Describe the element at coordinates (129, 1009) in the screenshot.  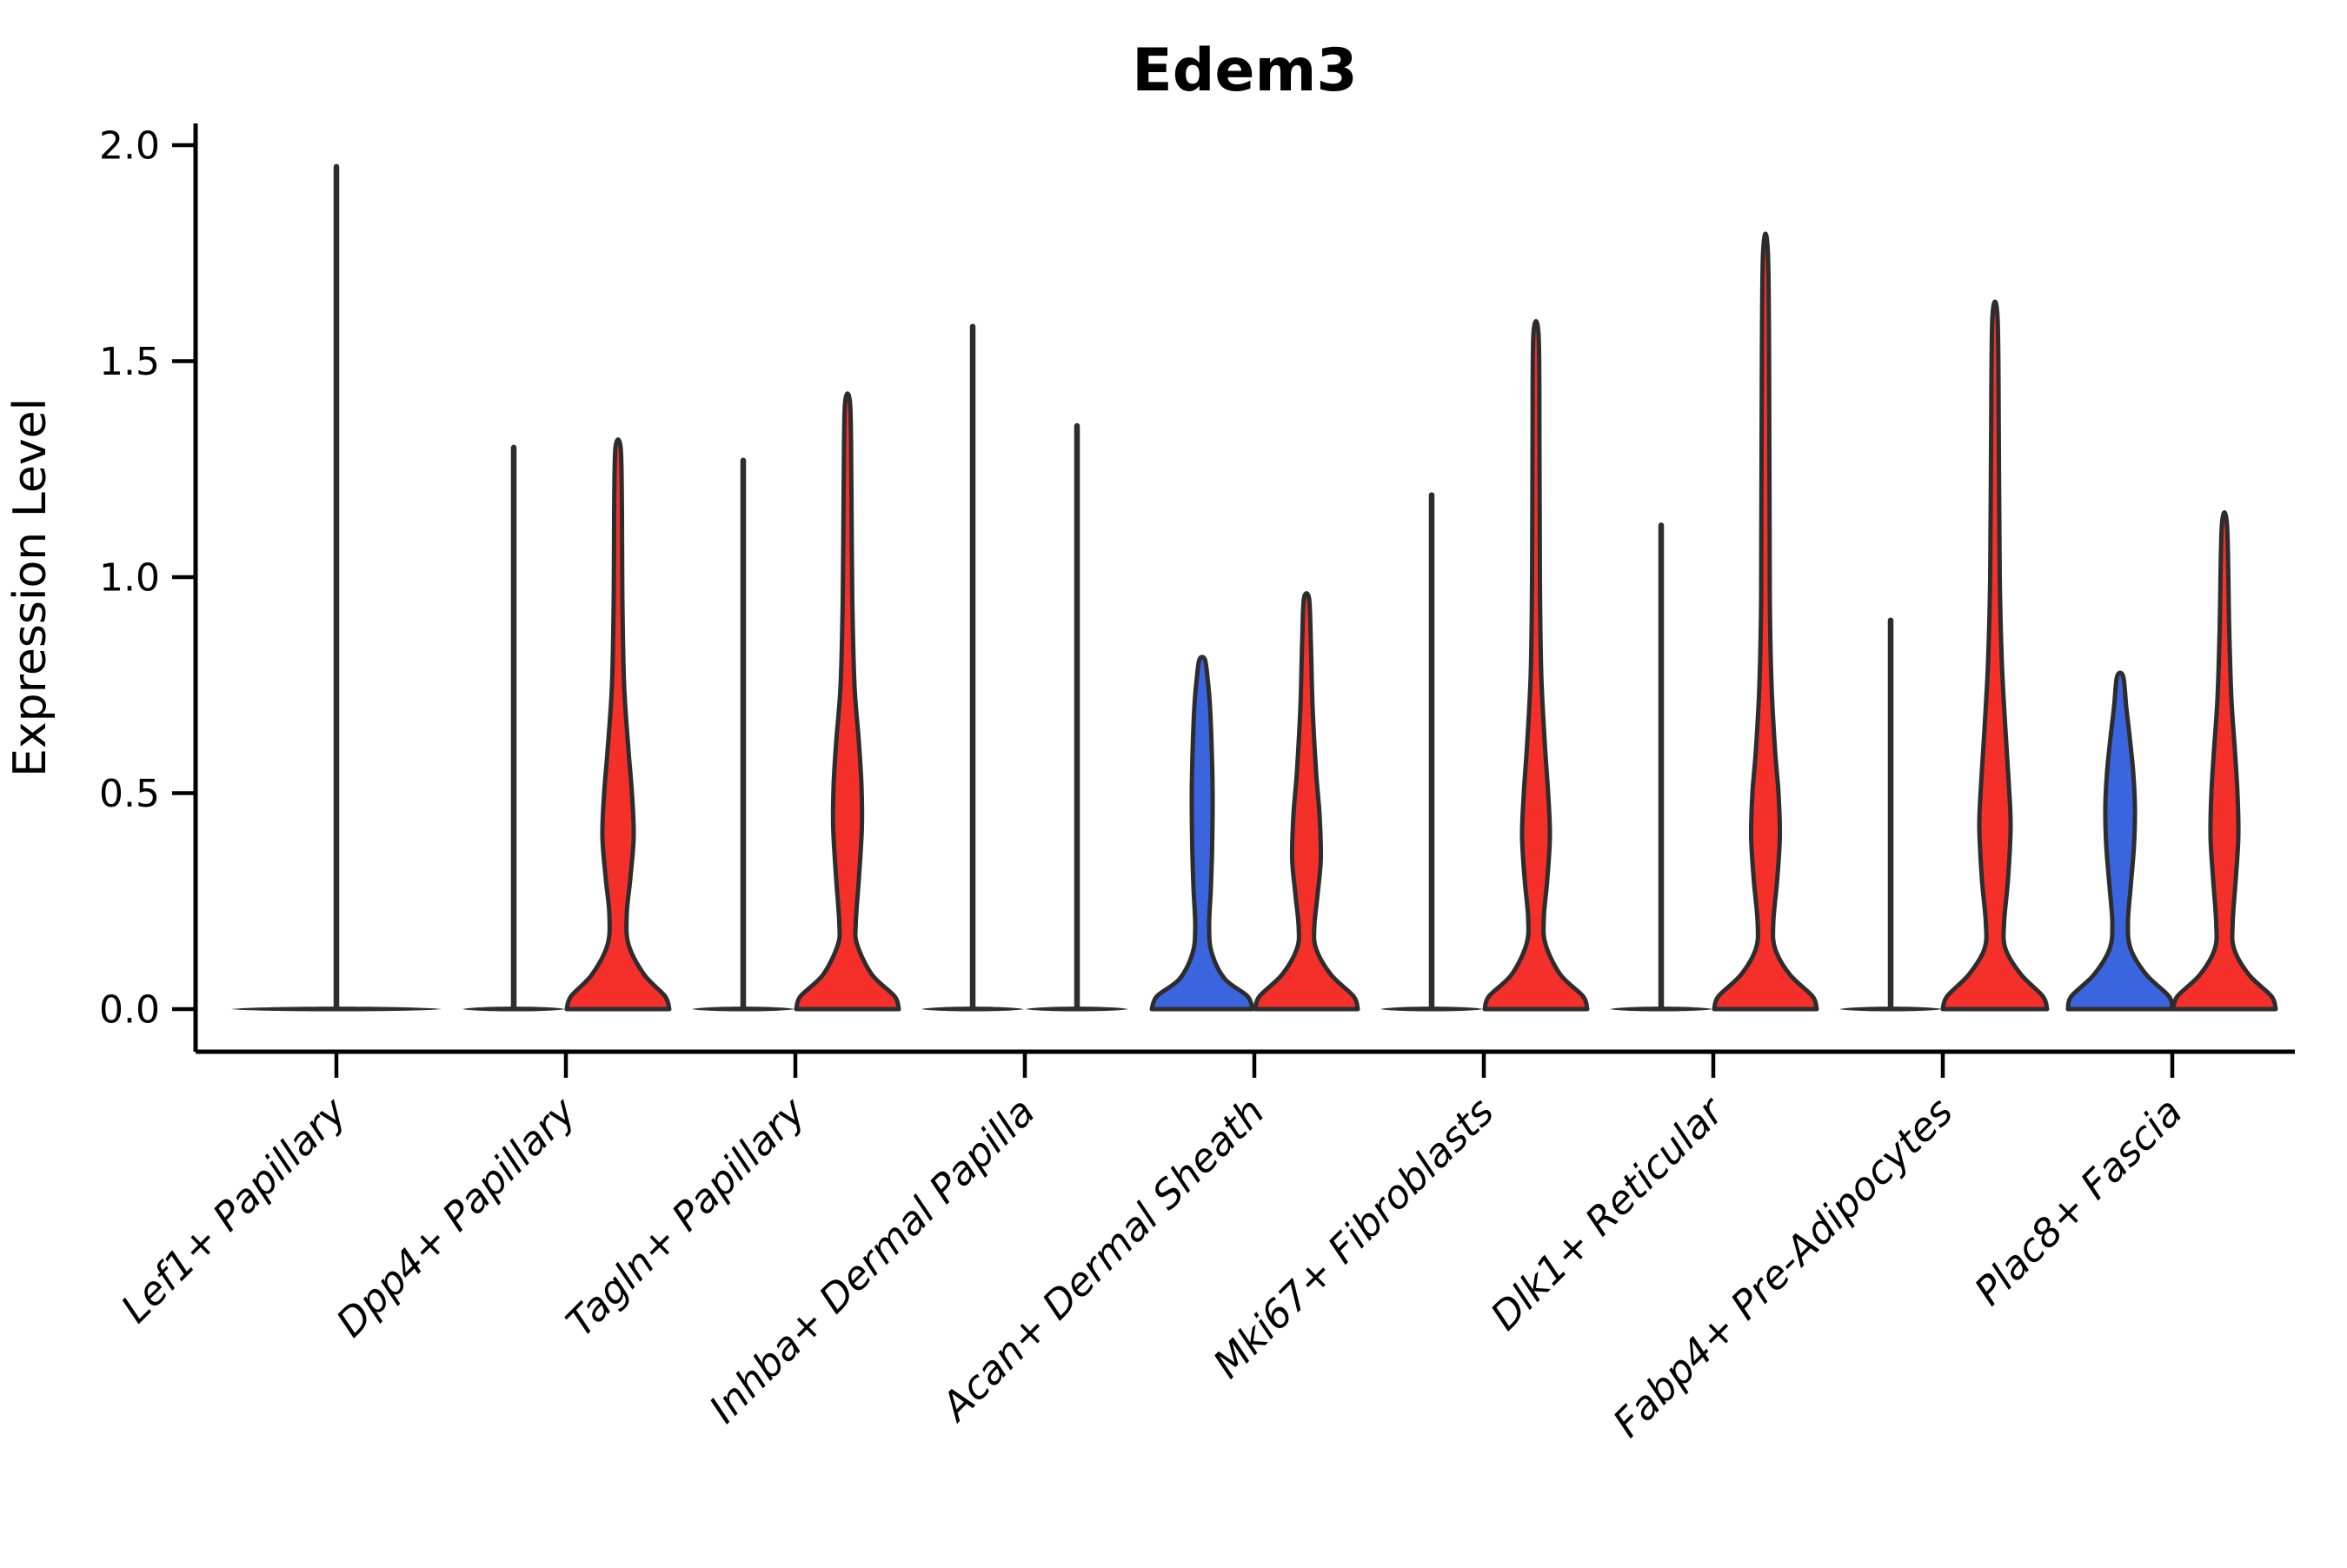
I see `y-tick-label-0.0: 0.0` at that location.